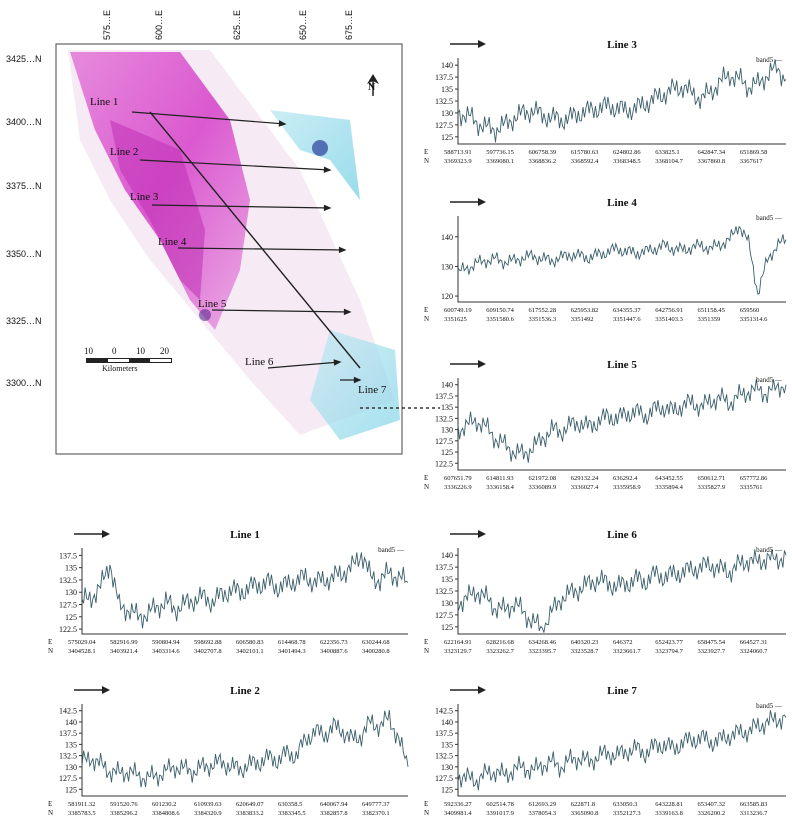 The width and height of the screenshot is (792, 828). What do you see at coordinates (24, 122) in the screenshot?
I see `lat-label: 3400…N` at bounding box center [24, 122].